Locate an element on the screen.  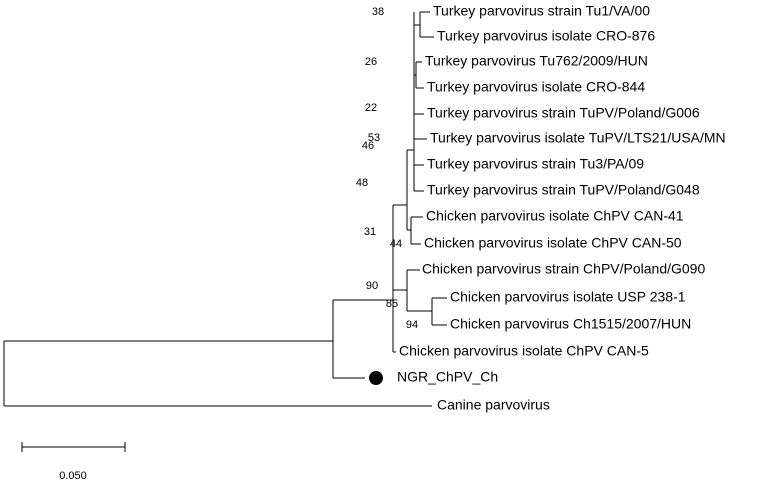
scale-bar: 0.050 is located at coordinates (73, 462).